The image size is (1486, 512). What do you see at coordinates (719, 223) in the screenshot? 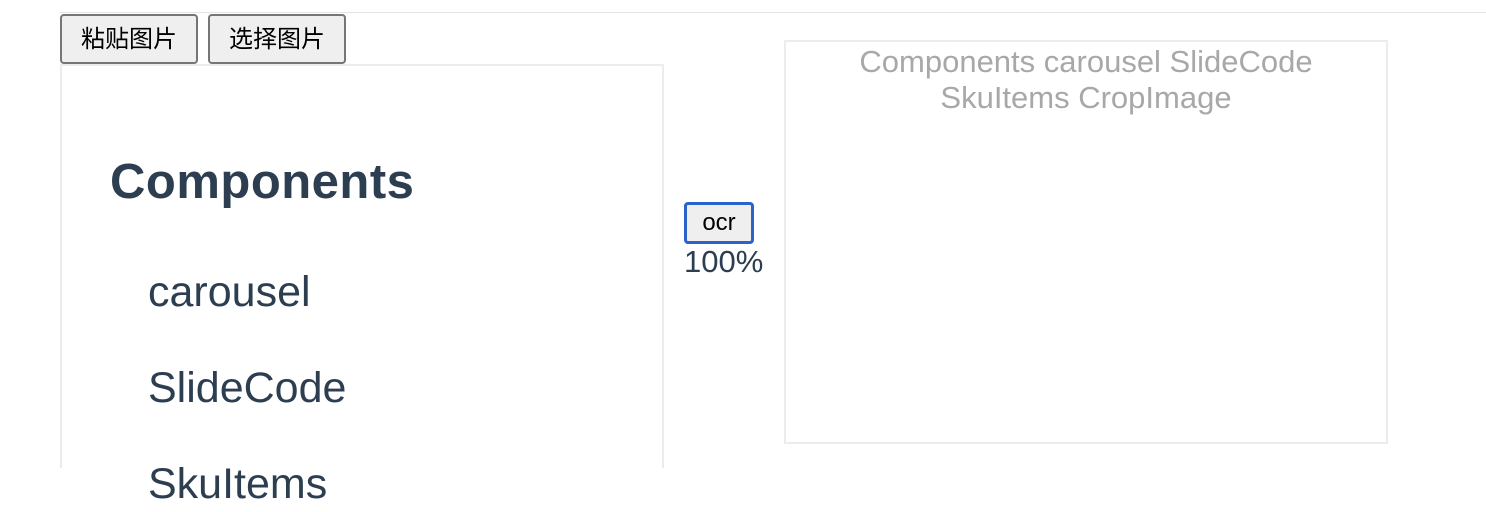
I see `ocr-button: ocr` at bounding box center [719, 223].